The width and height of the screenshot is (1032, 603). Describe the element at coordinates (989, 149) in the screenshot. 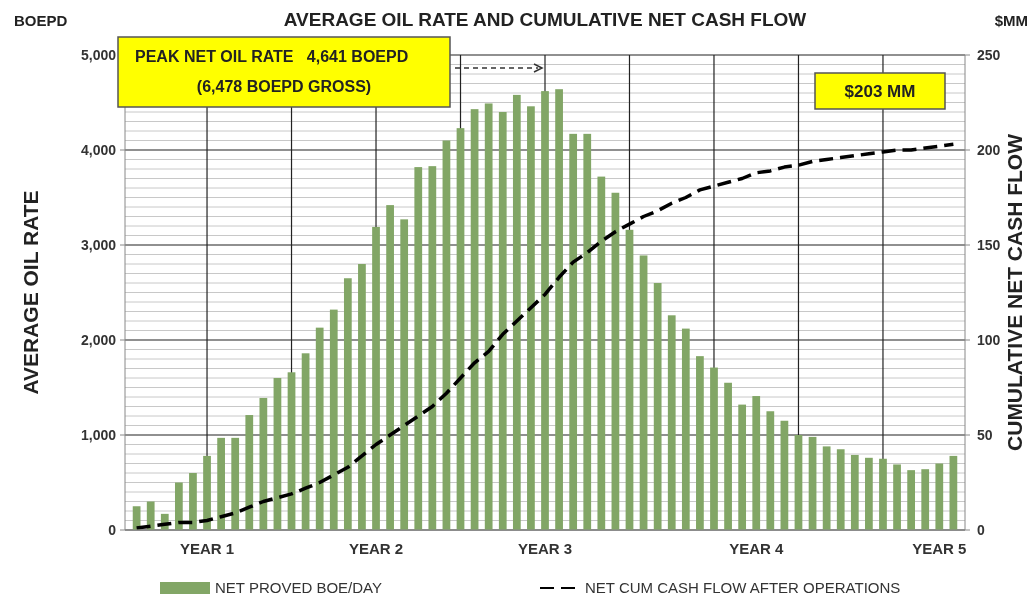

I see `y2-tick-label: 200` at that location.